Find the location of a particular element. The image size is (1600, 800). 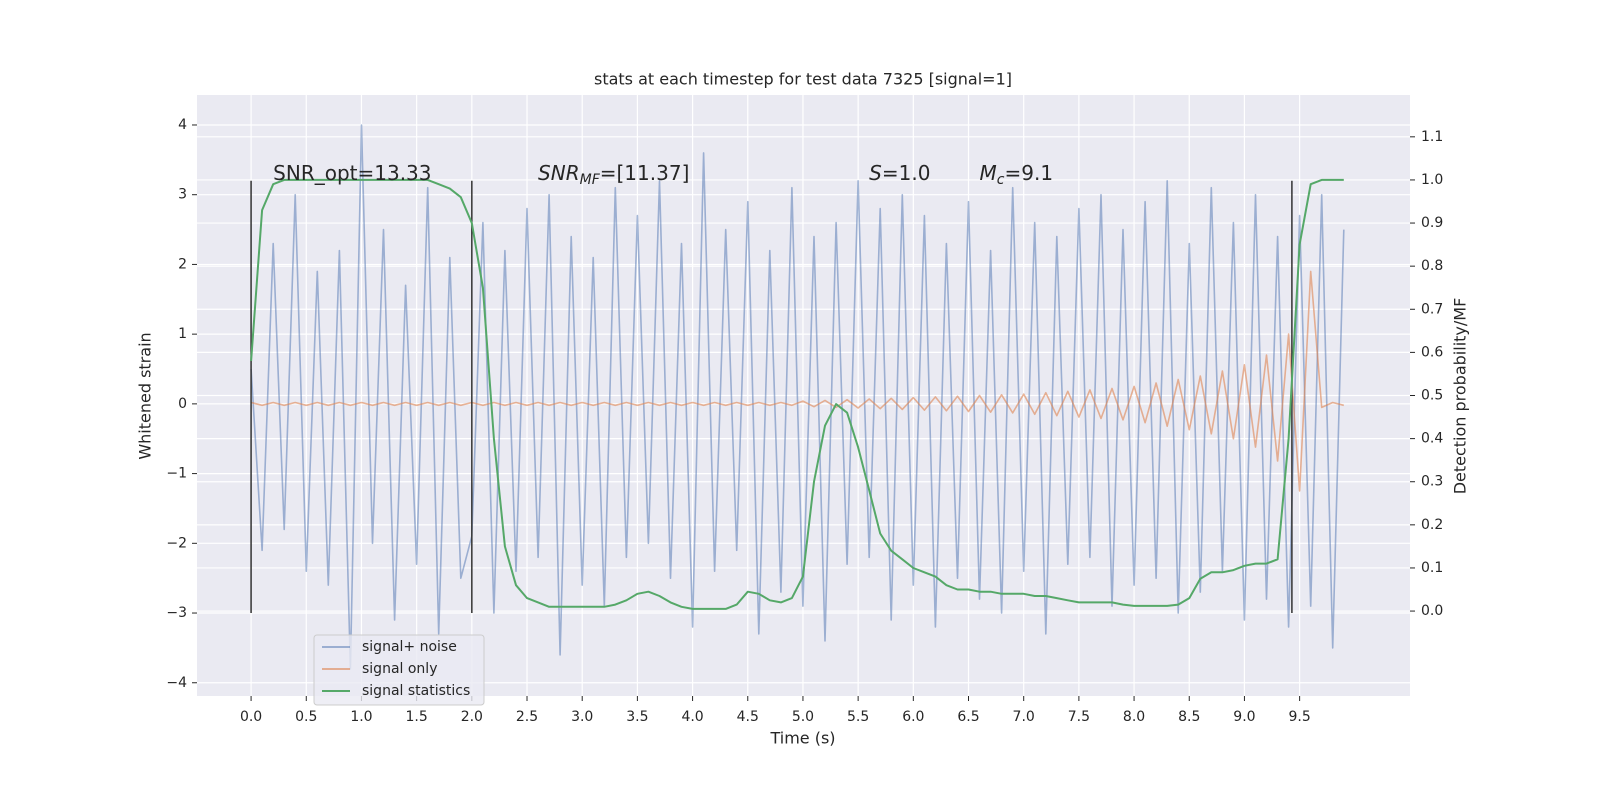

y2-tick-label: 0.7 is located at coordinates (1432, 309).